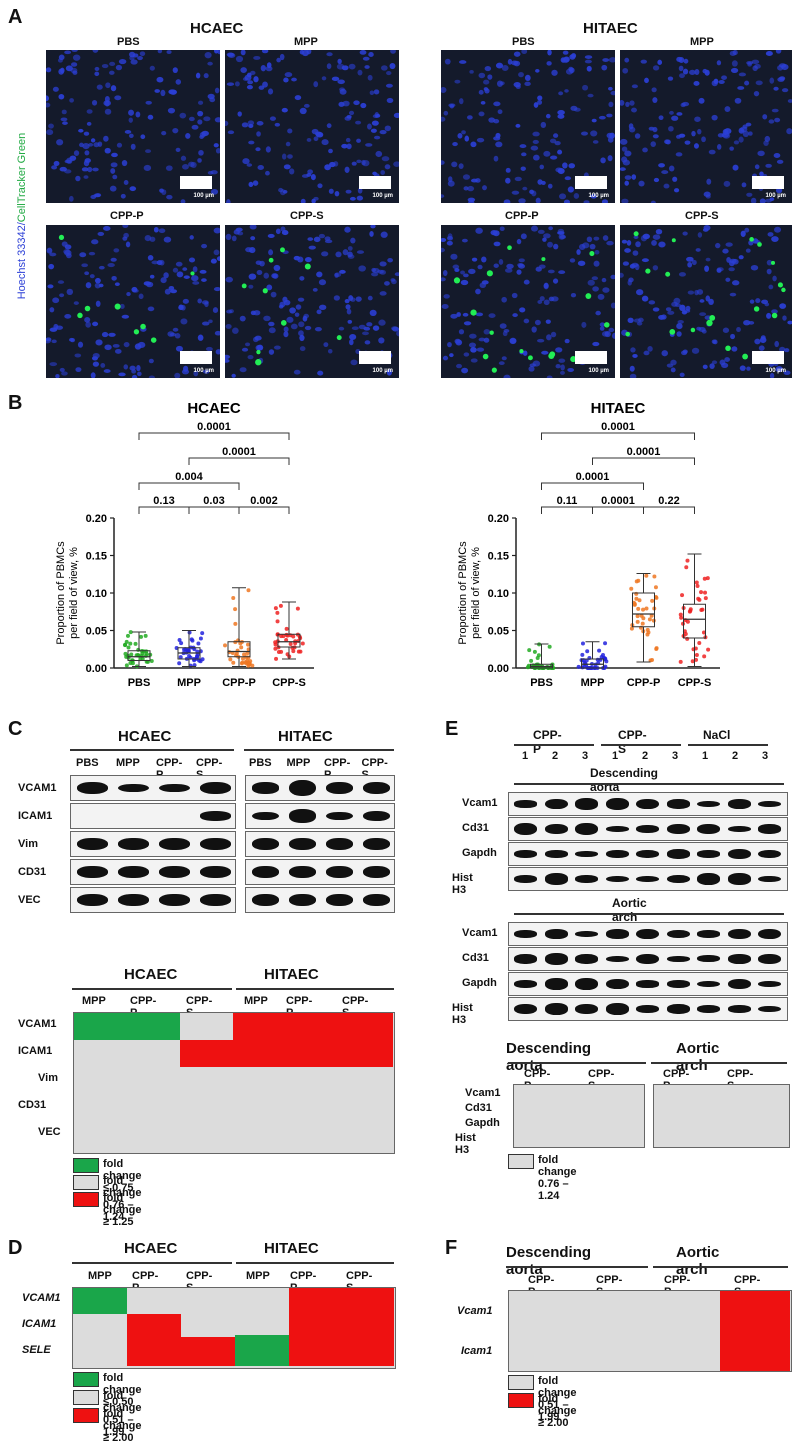 Image resolution: width=800 pixels, height=1444 pixels. What do you see at coordinates (579, 1116) in the screenshot?
I see `heatmap-block` at bounding box center [579, 1116].